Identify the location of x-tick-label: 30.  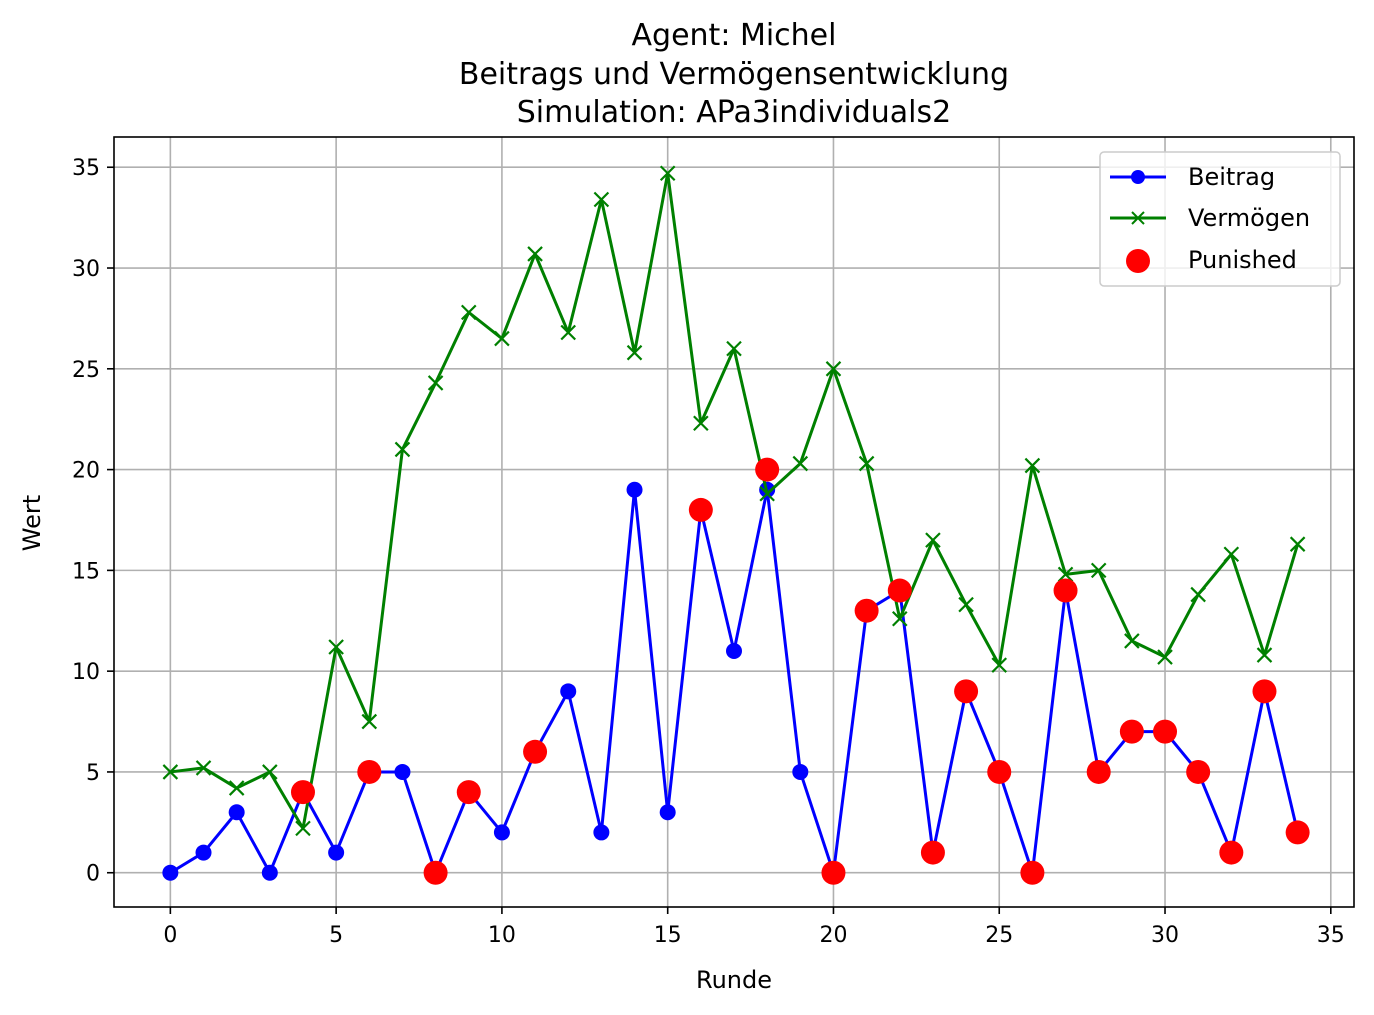
(1165, 935).